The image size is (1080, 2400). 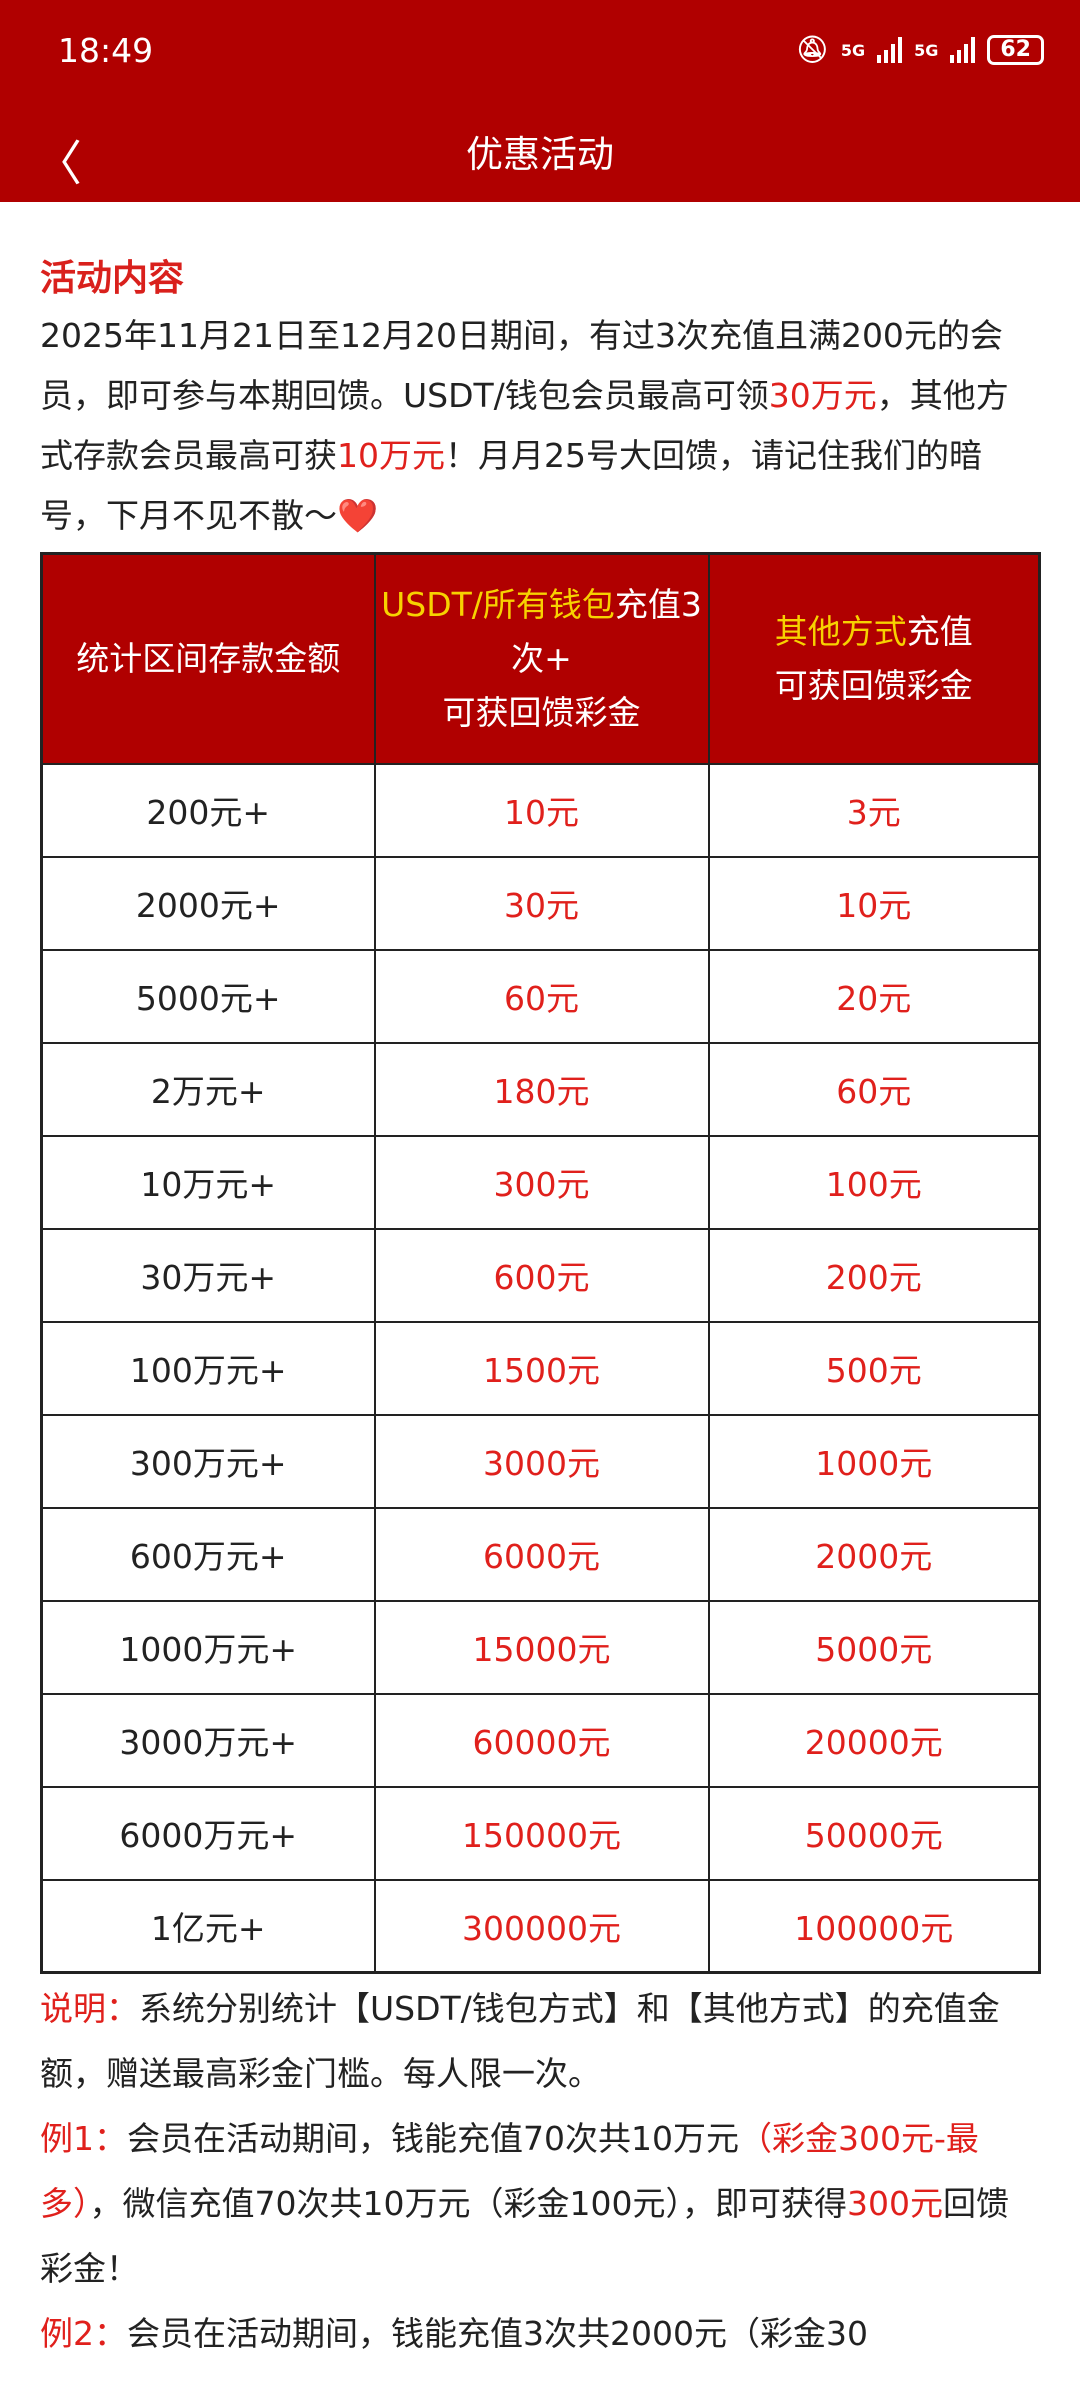 I want to click on usdt-rebate: 600元, so click(x=541, y=1275).